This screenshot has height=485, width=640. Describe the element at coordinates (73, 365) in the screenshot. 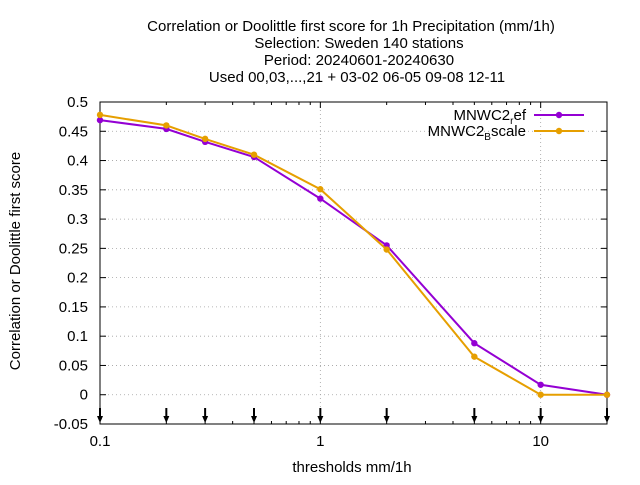

I see `y-tick-label: 0.05` at that location.